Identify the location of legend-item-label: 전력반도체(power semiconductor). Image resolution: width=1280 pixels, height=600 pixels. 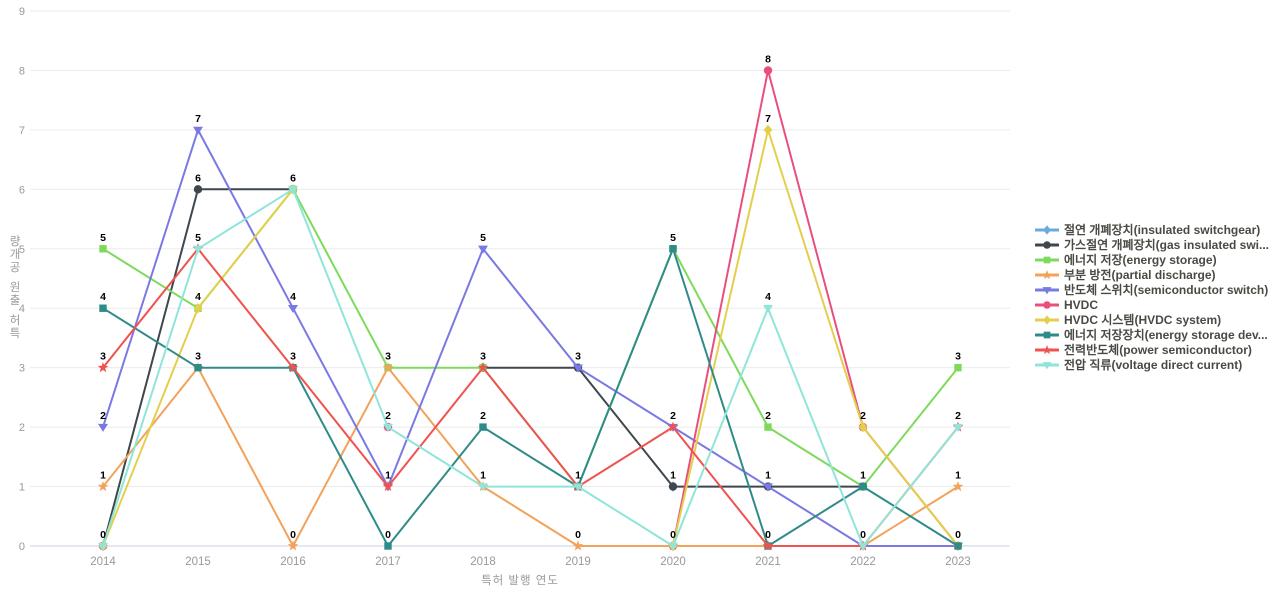
(1158, 350).